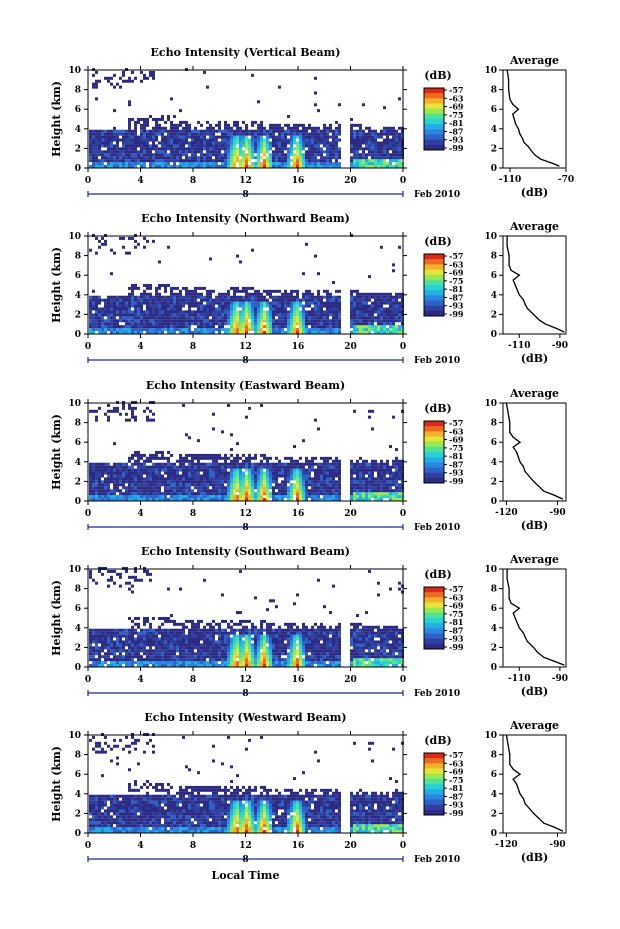 This screenshot has height=929, width=620. I want to click on date-suffix: Feb 2010, so click(437, 361).